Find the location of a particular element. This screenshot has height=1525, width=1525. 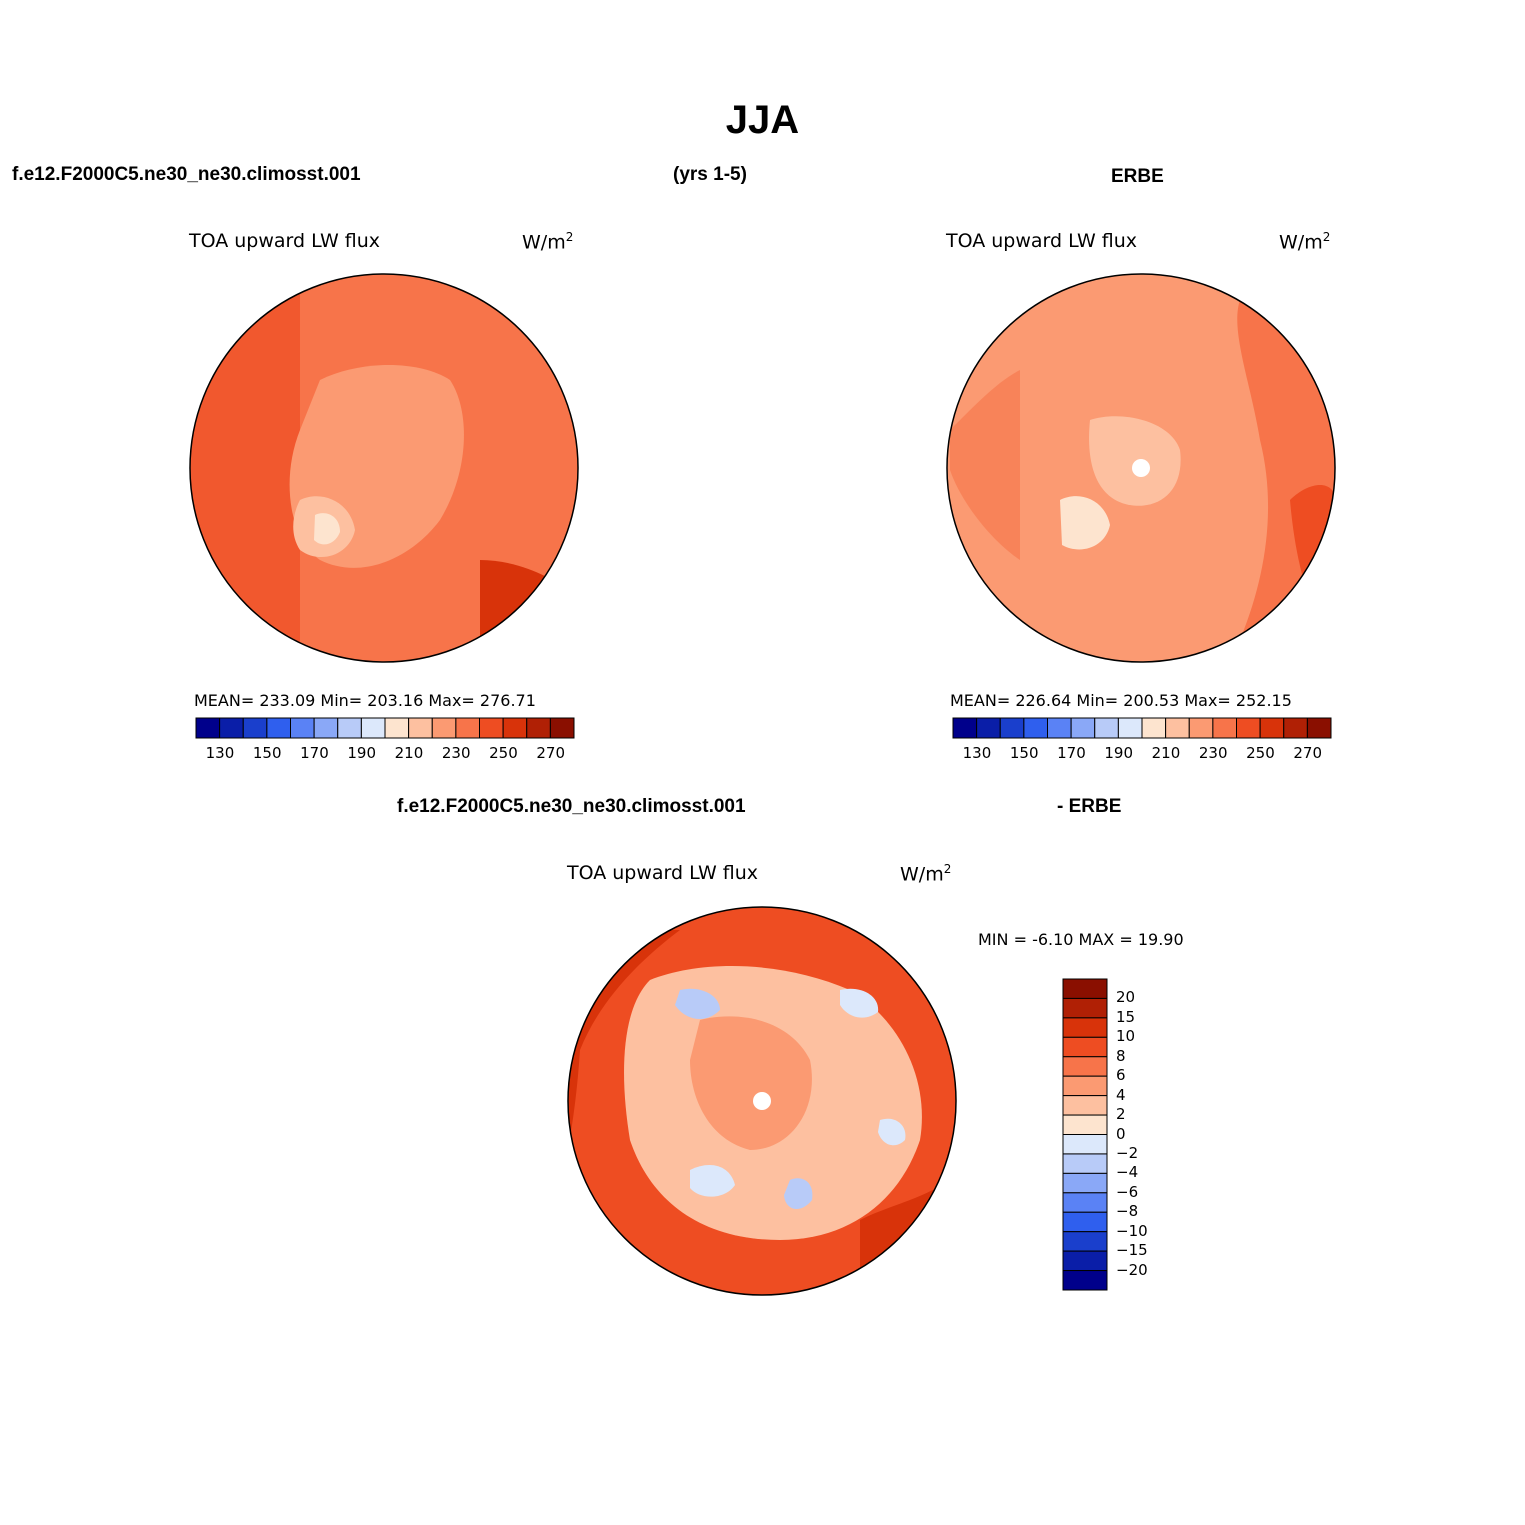

model-stats: MEAN= 233.09 Min= 203.16 Max= 276.71 is located at coordinates (365, 700).